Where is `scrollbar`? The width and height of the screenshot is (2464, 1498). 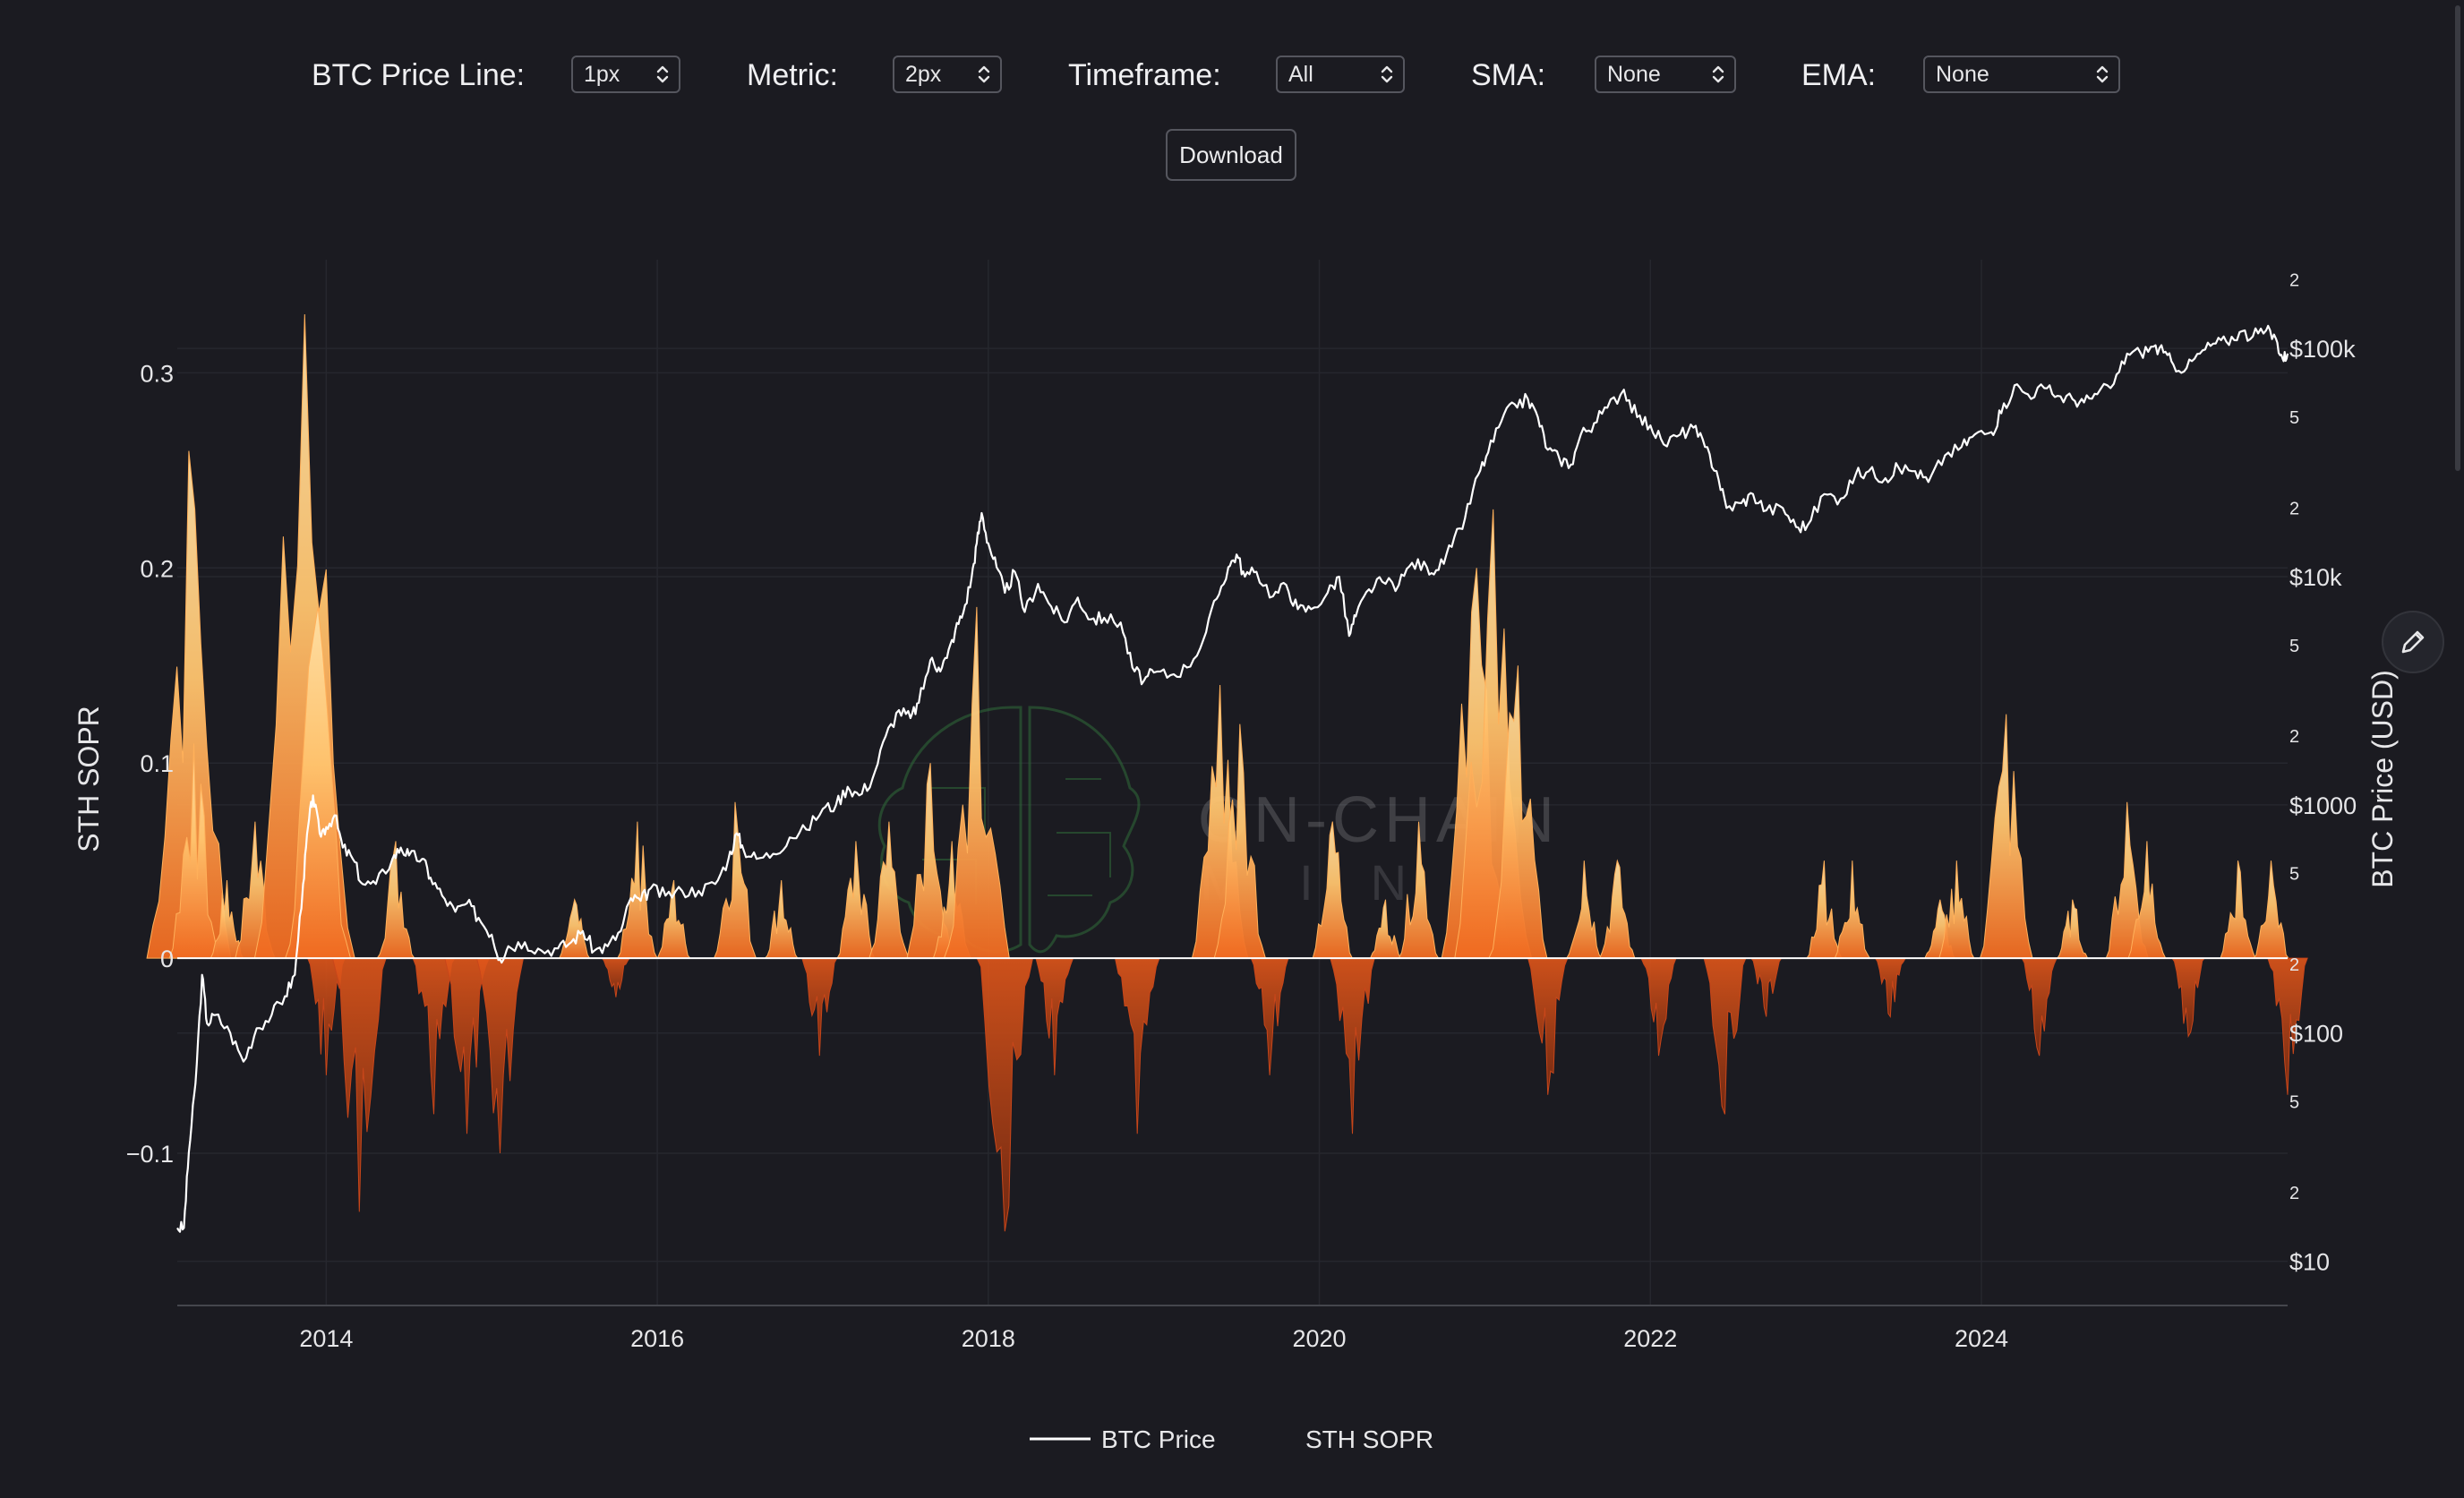
scrollbar is located at coordinates (2457, 238).